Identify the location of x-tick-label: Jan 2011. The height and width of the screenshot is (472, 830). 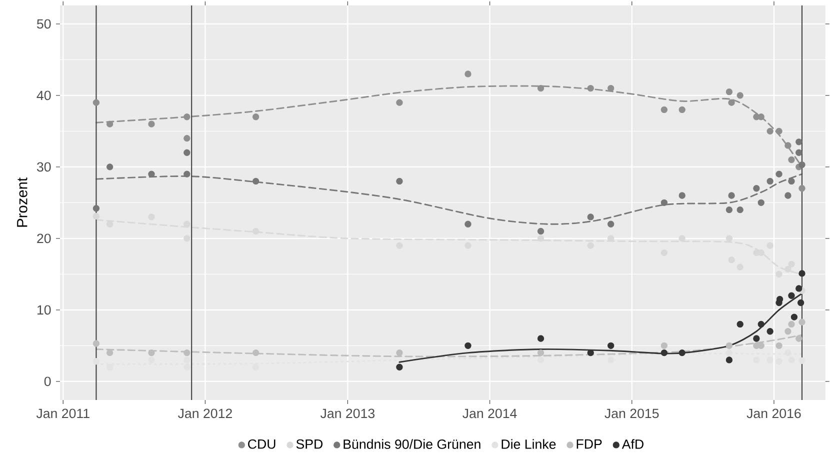
(63, 413).